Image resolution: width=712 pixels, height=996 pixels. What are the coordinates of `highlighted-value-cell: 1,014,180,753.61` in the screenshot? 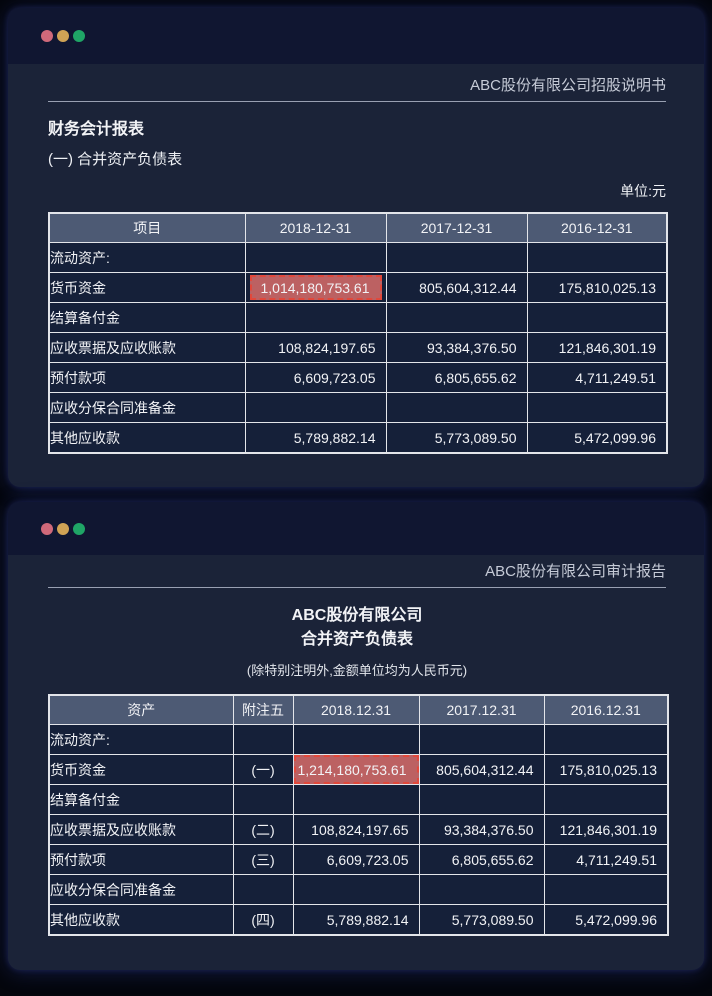 It's located at (315, 287).